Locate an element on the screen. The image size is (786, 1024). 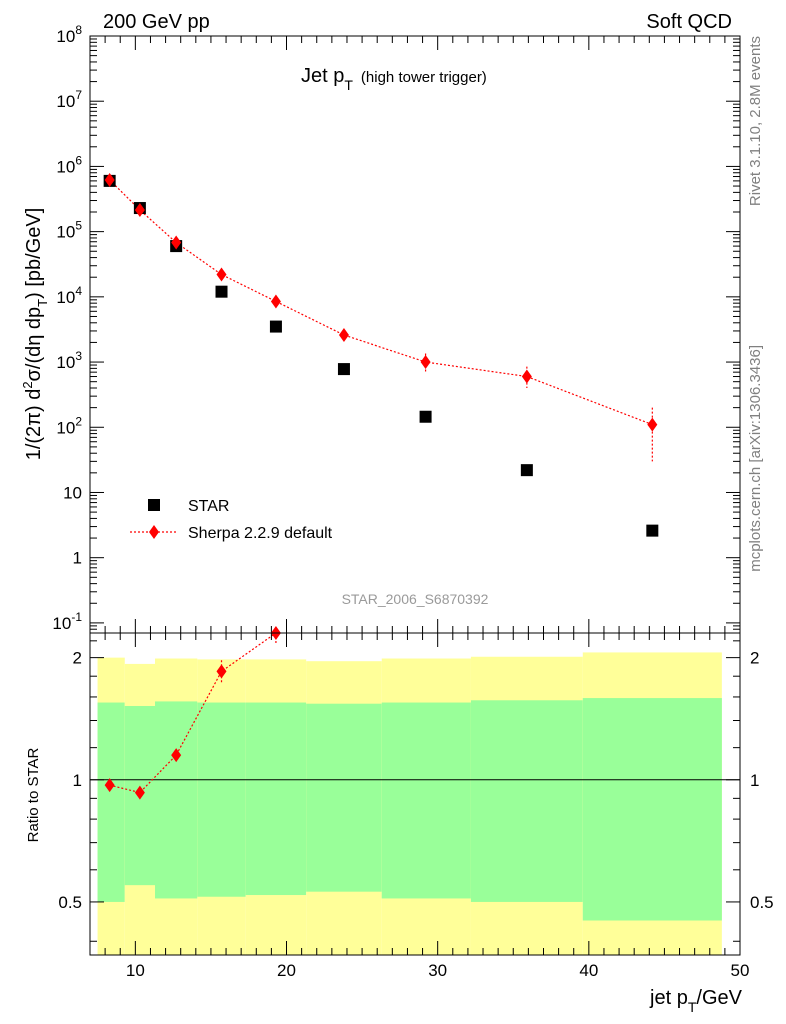
ratio-y-axis-label: Ratio to STAR is located at coordinates (33, 794).